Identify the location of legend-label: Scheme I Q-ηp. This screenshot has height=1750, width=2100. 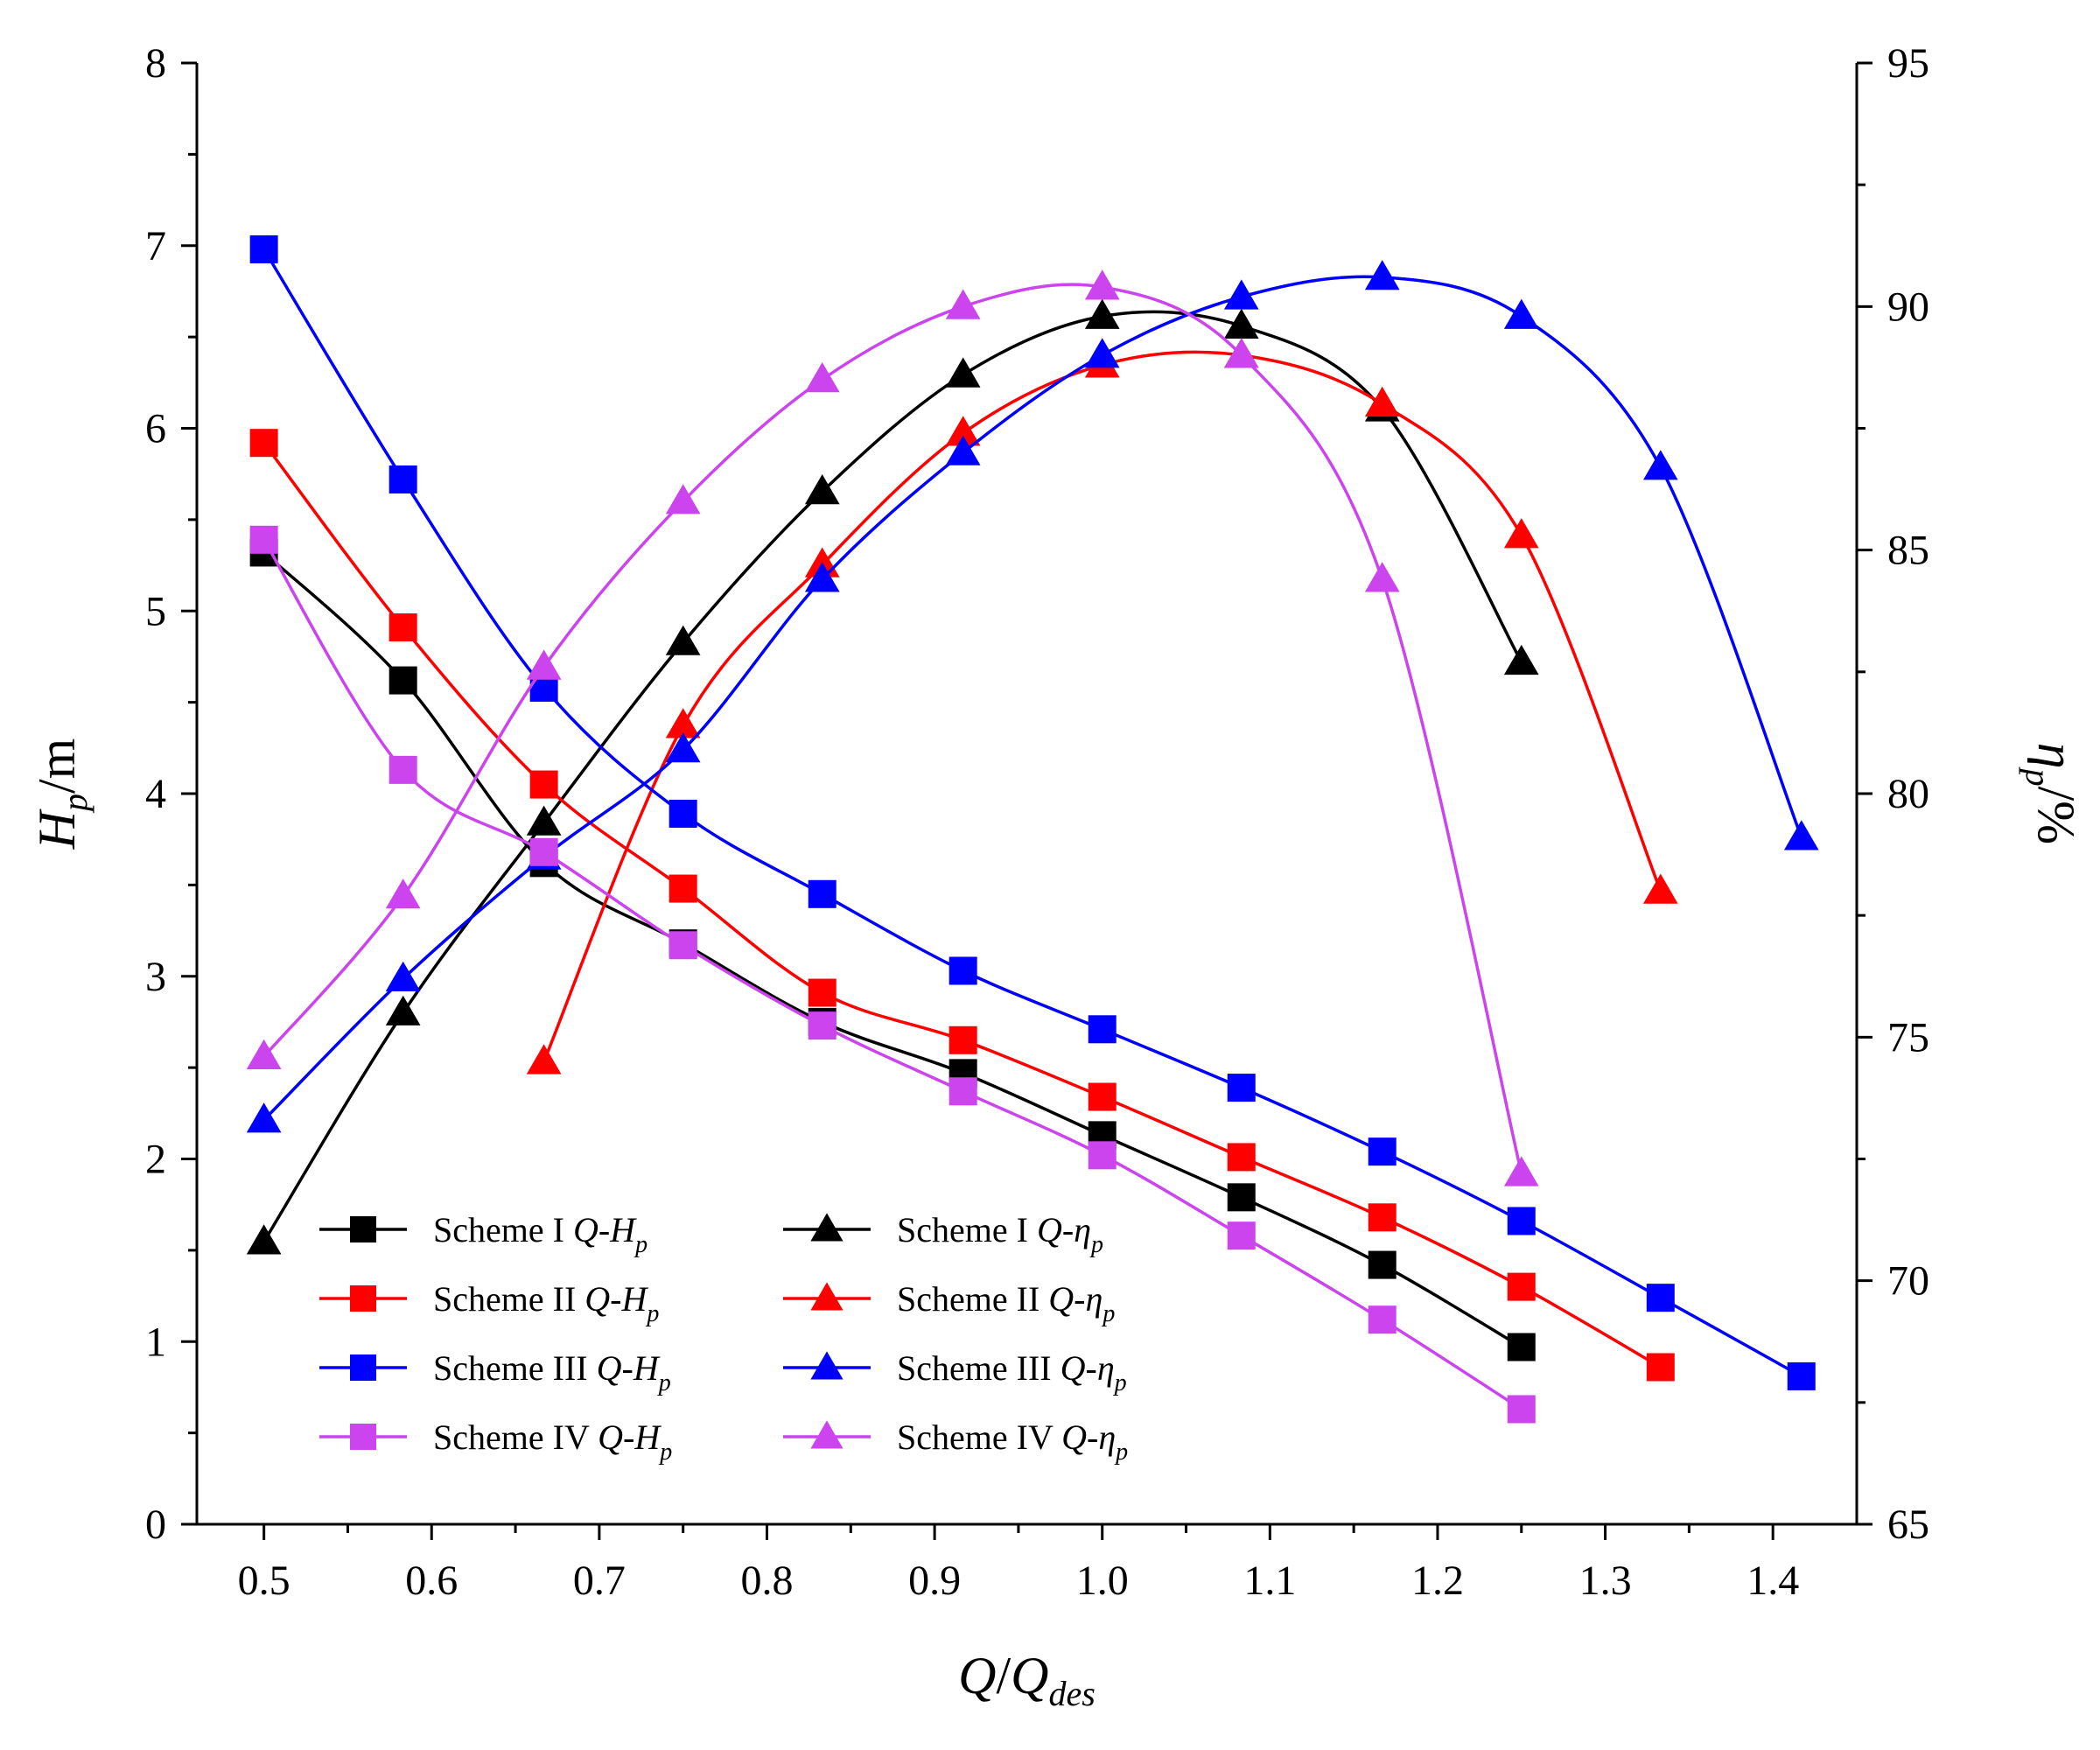
(1000, 1234).